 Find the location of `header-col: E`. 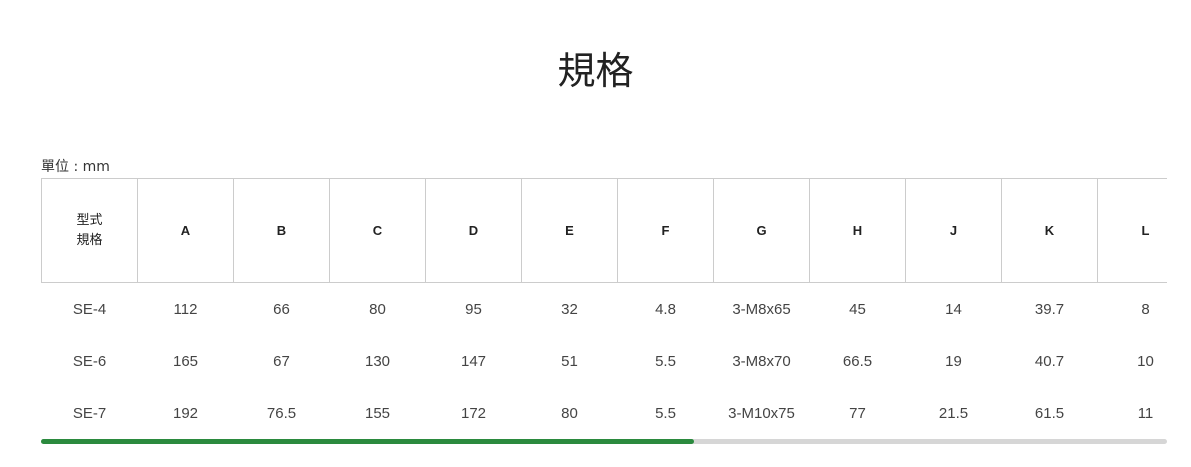

header-col: E is located at coordinates (569, 230).